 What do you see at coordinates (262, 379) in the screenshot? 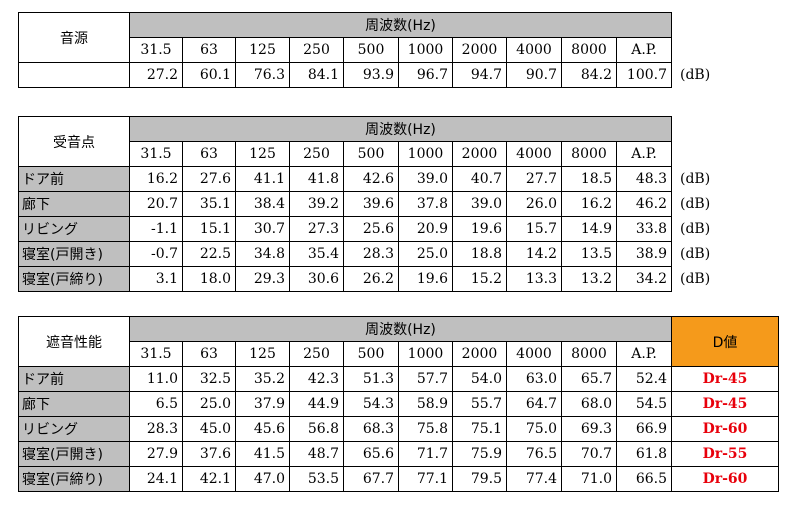
I see `value-cell: 35.2` at bounding box center [262, 379].